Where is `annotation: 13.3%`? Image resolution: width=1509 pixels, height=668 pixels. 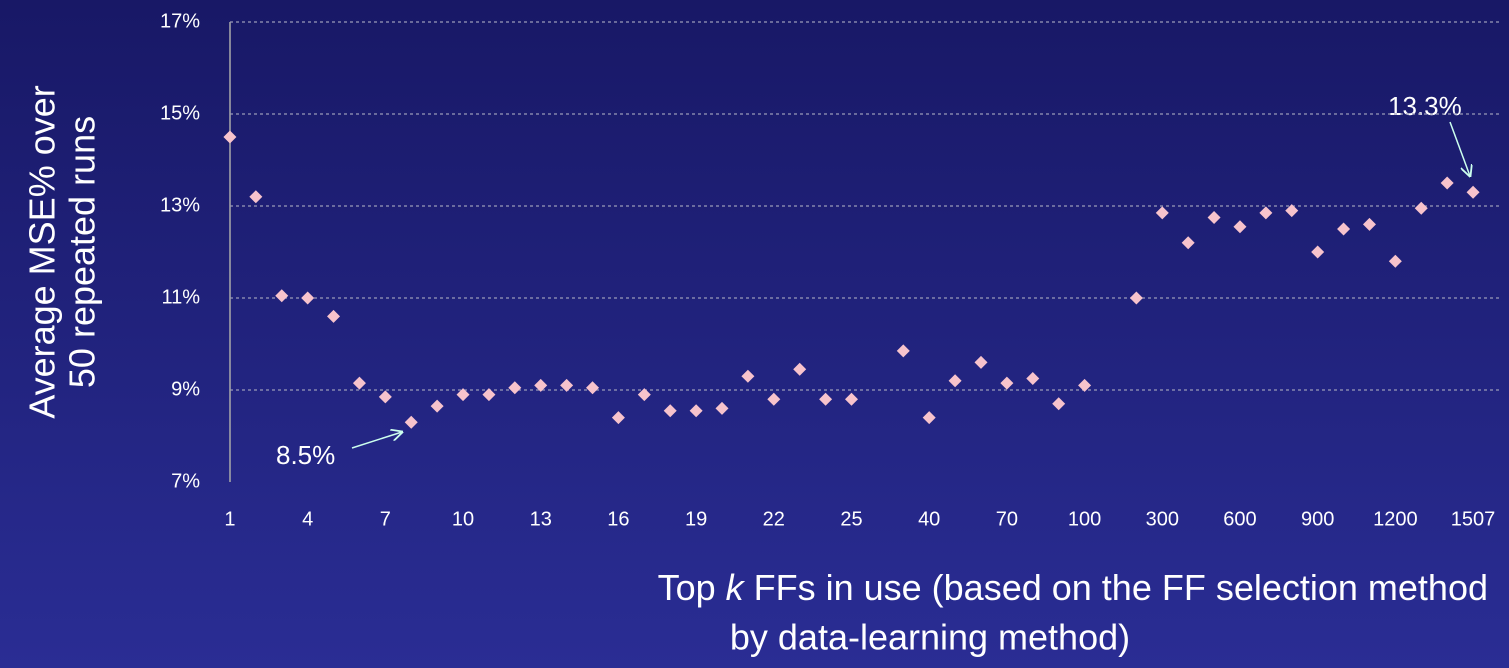
annotation: 13.3% is located at coordinates (1425, 106).